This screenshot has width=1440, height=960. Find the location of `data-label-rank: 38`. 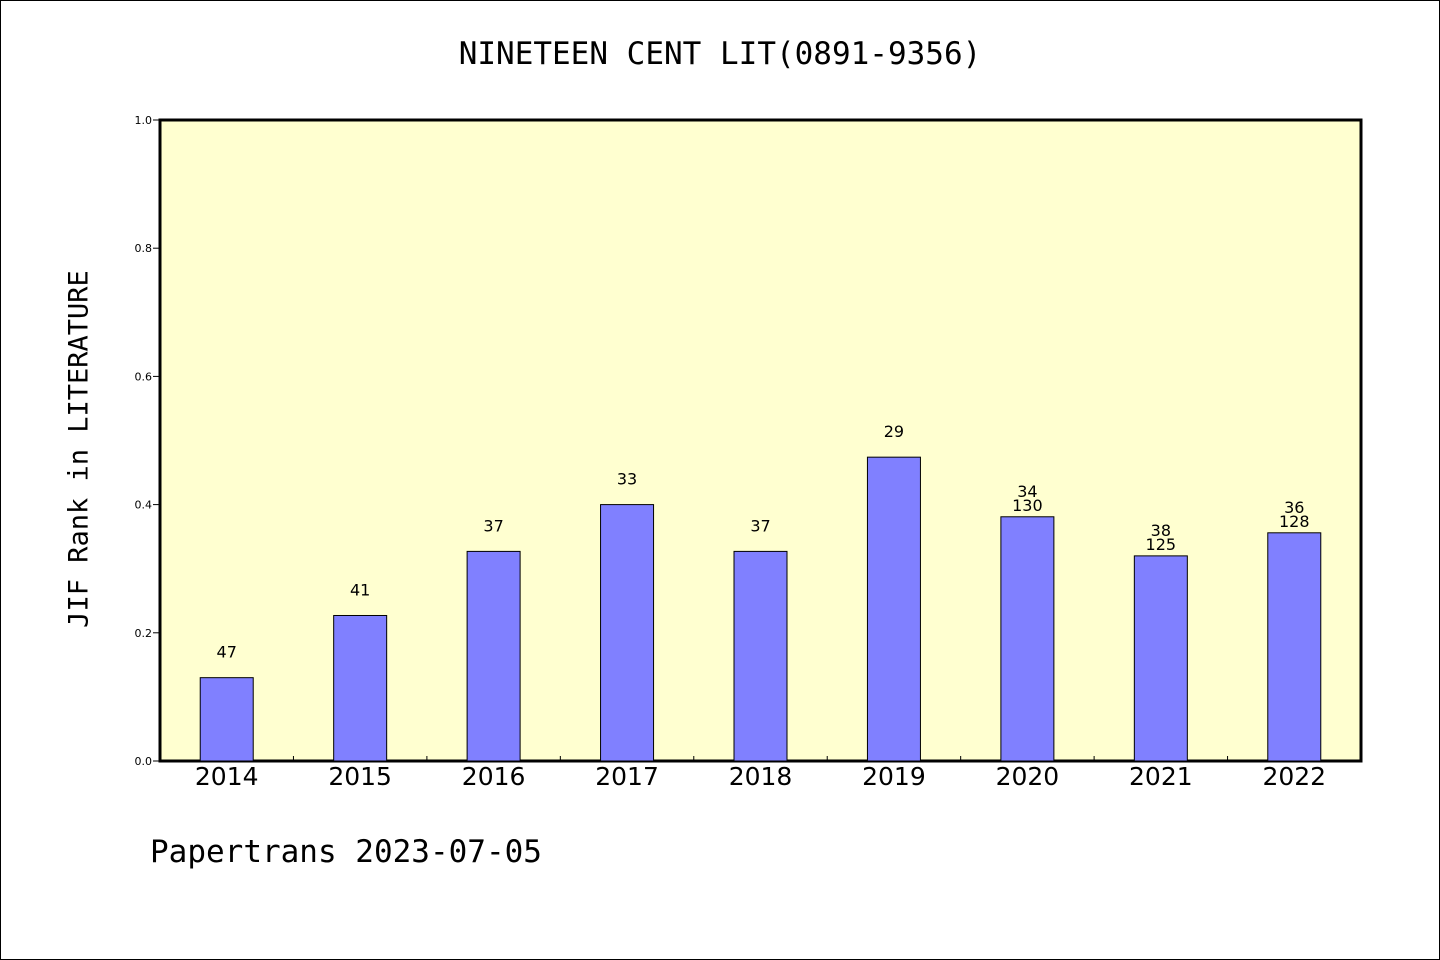

data-label-rank: 38 is located at coordinates (1161, 530).